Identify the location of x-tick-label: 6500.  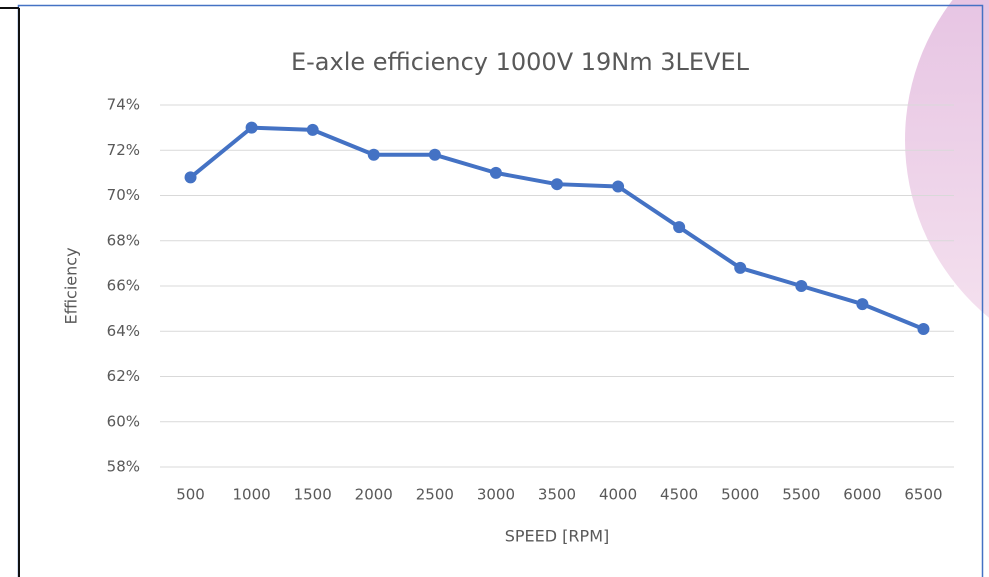
(923, 495).